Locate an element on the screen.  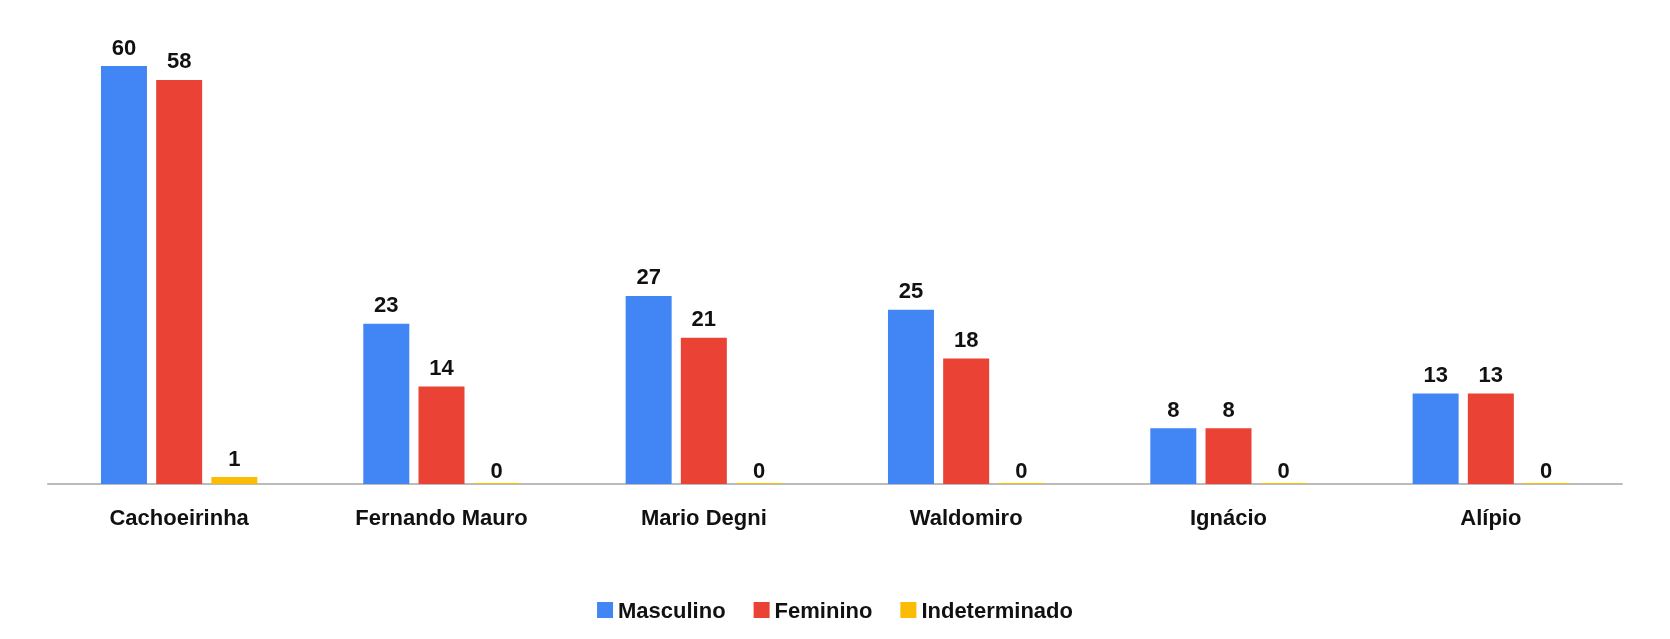
x-tick-label: Fernando Mauro is located at coordinates (441, 517).